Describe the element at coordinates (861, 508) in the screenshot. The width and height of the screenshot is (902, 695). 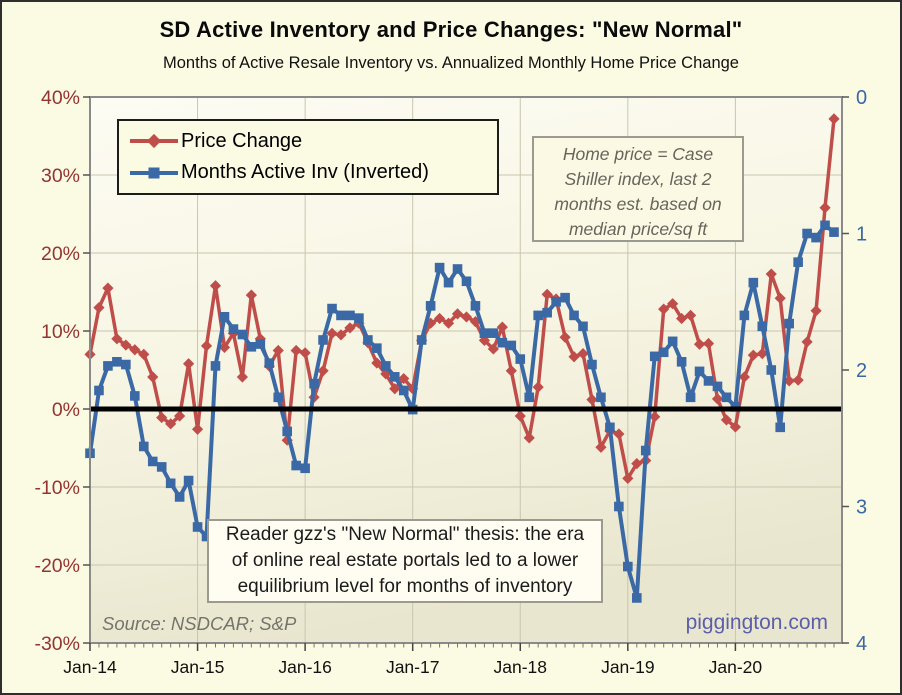
I see `svg-text: 3` at that location.